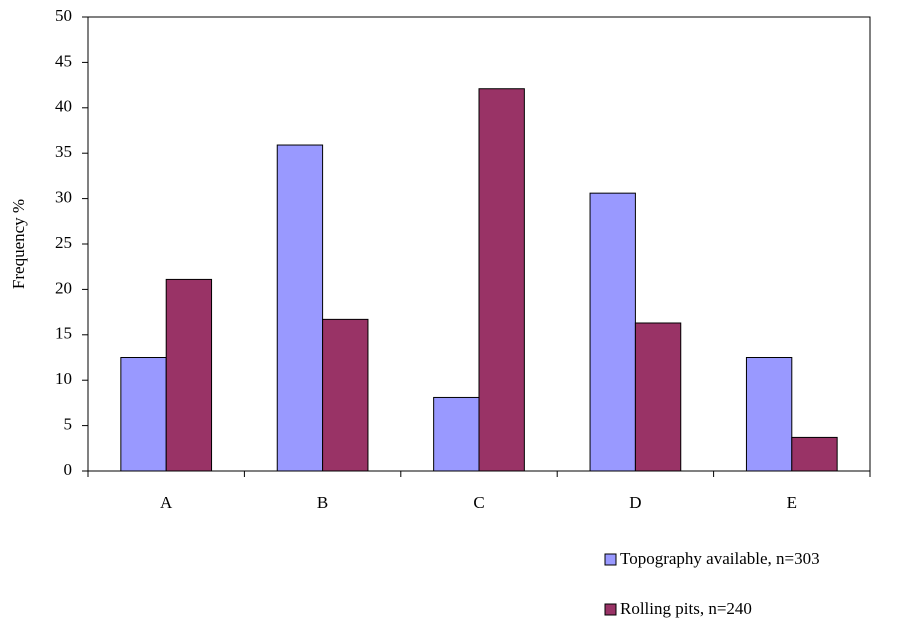 Image resolution: width=915 pixels, height=625 pixels. I want to click on y-tick-label: 5, so click(68, 424).